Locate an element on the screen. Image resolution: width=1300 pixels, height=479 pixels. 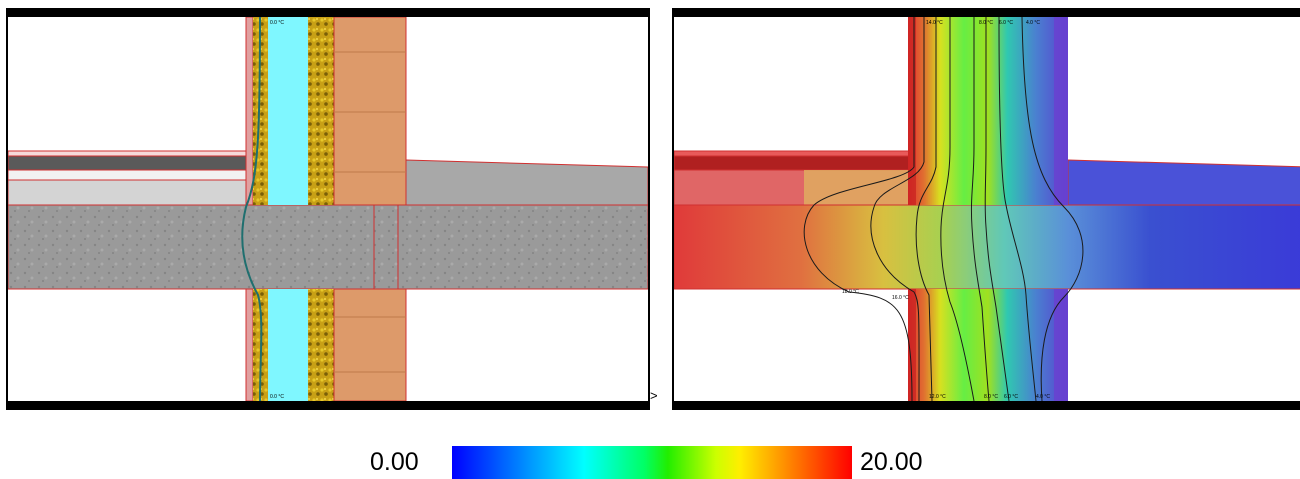
wall-plaster-bottom is located at coordinates (249, 344).